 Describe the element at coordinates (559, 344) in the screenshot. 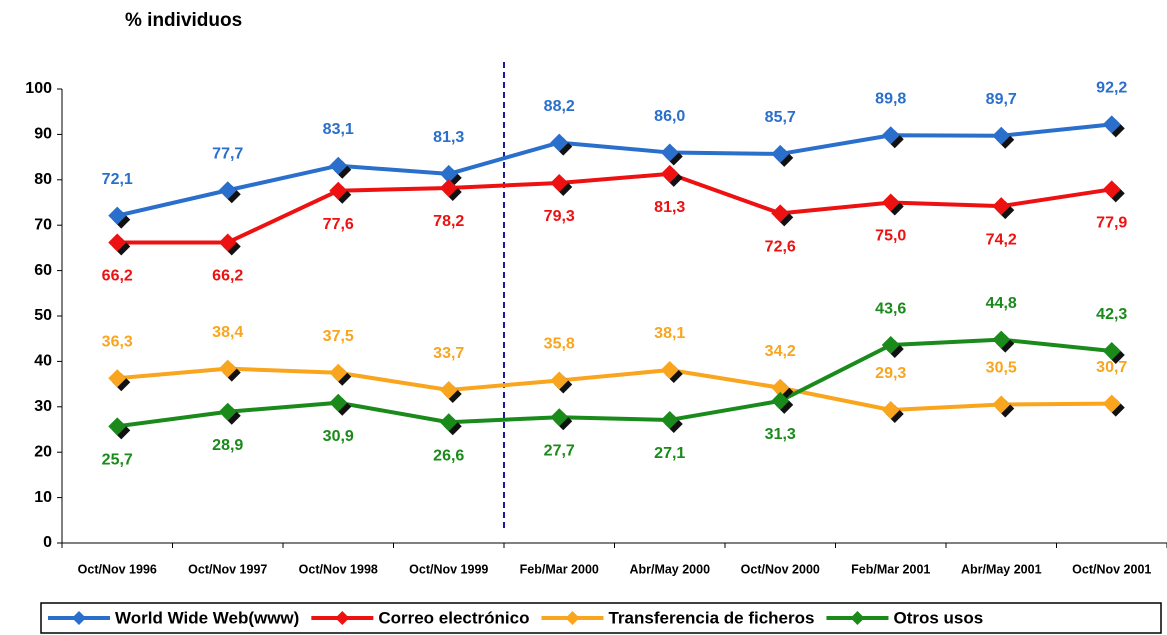

I see `data-label: 35,8` at that location.